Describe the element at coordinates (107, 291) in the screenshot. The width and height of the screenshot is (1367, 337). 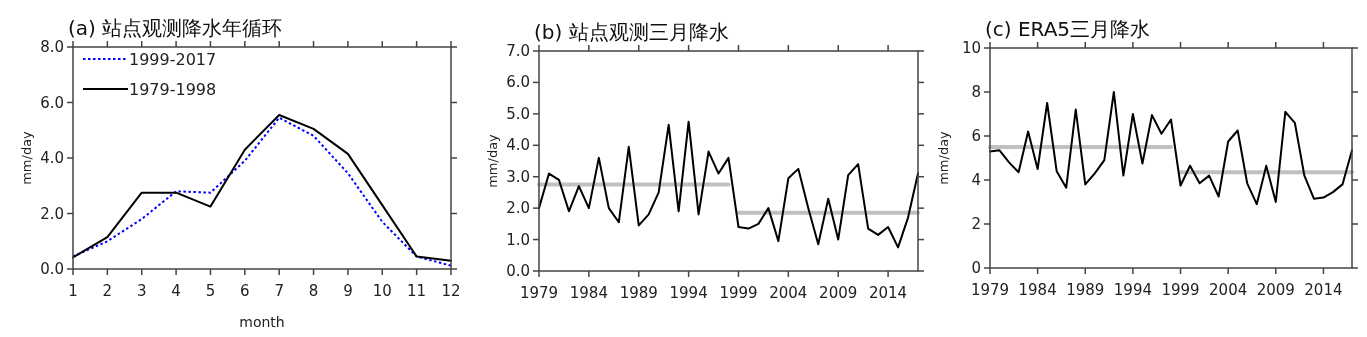
I see `x-tick-label: 2` at that location.